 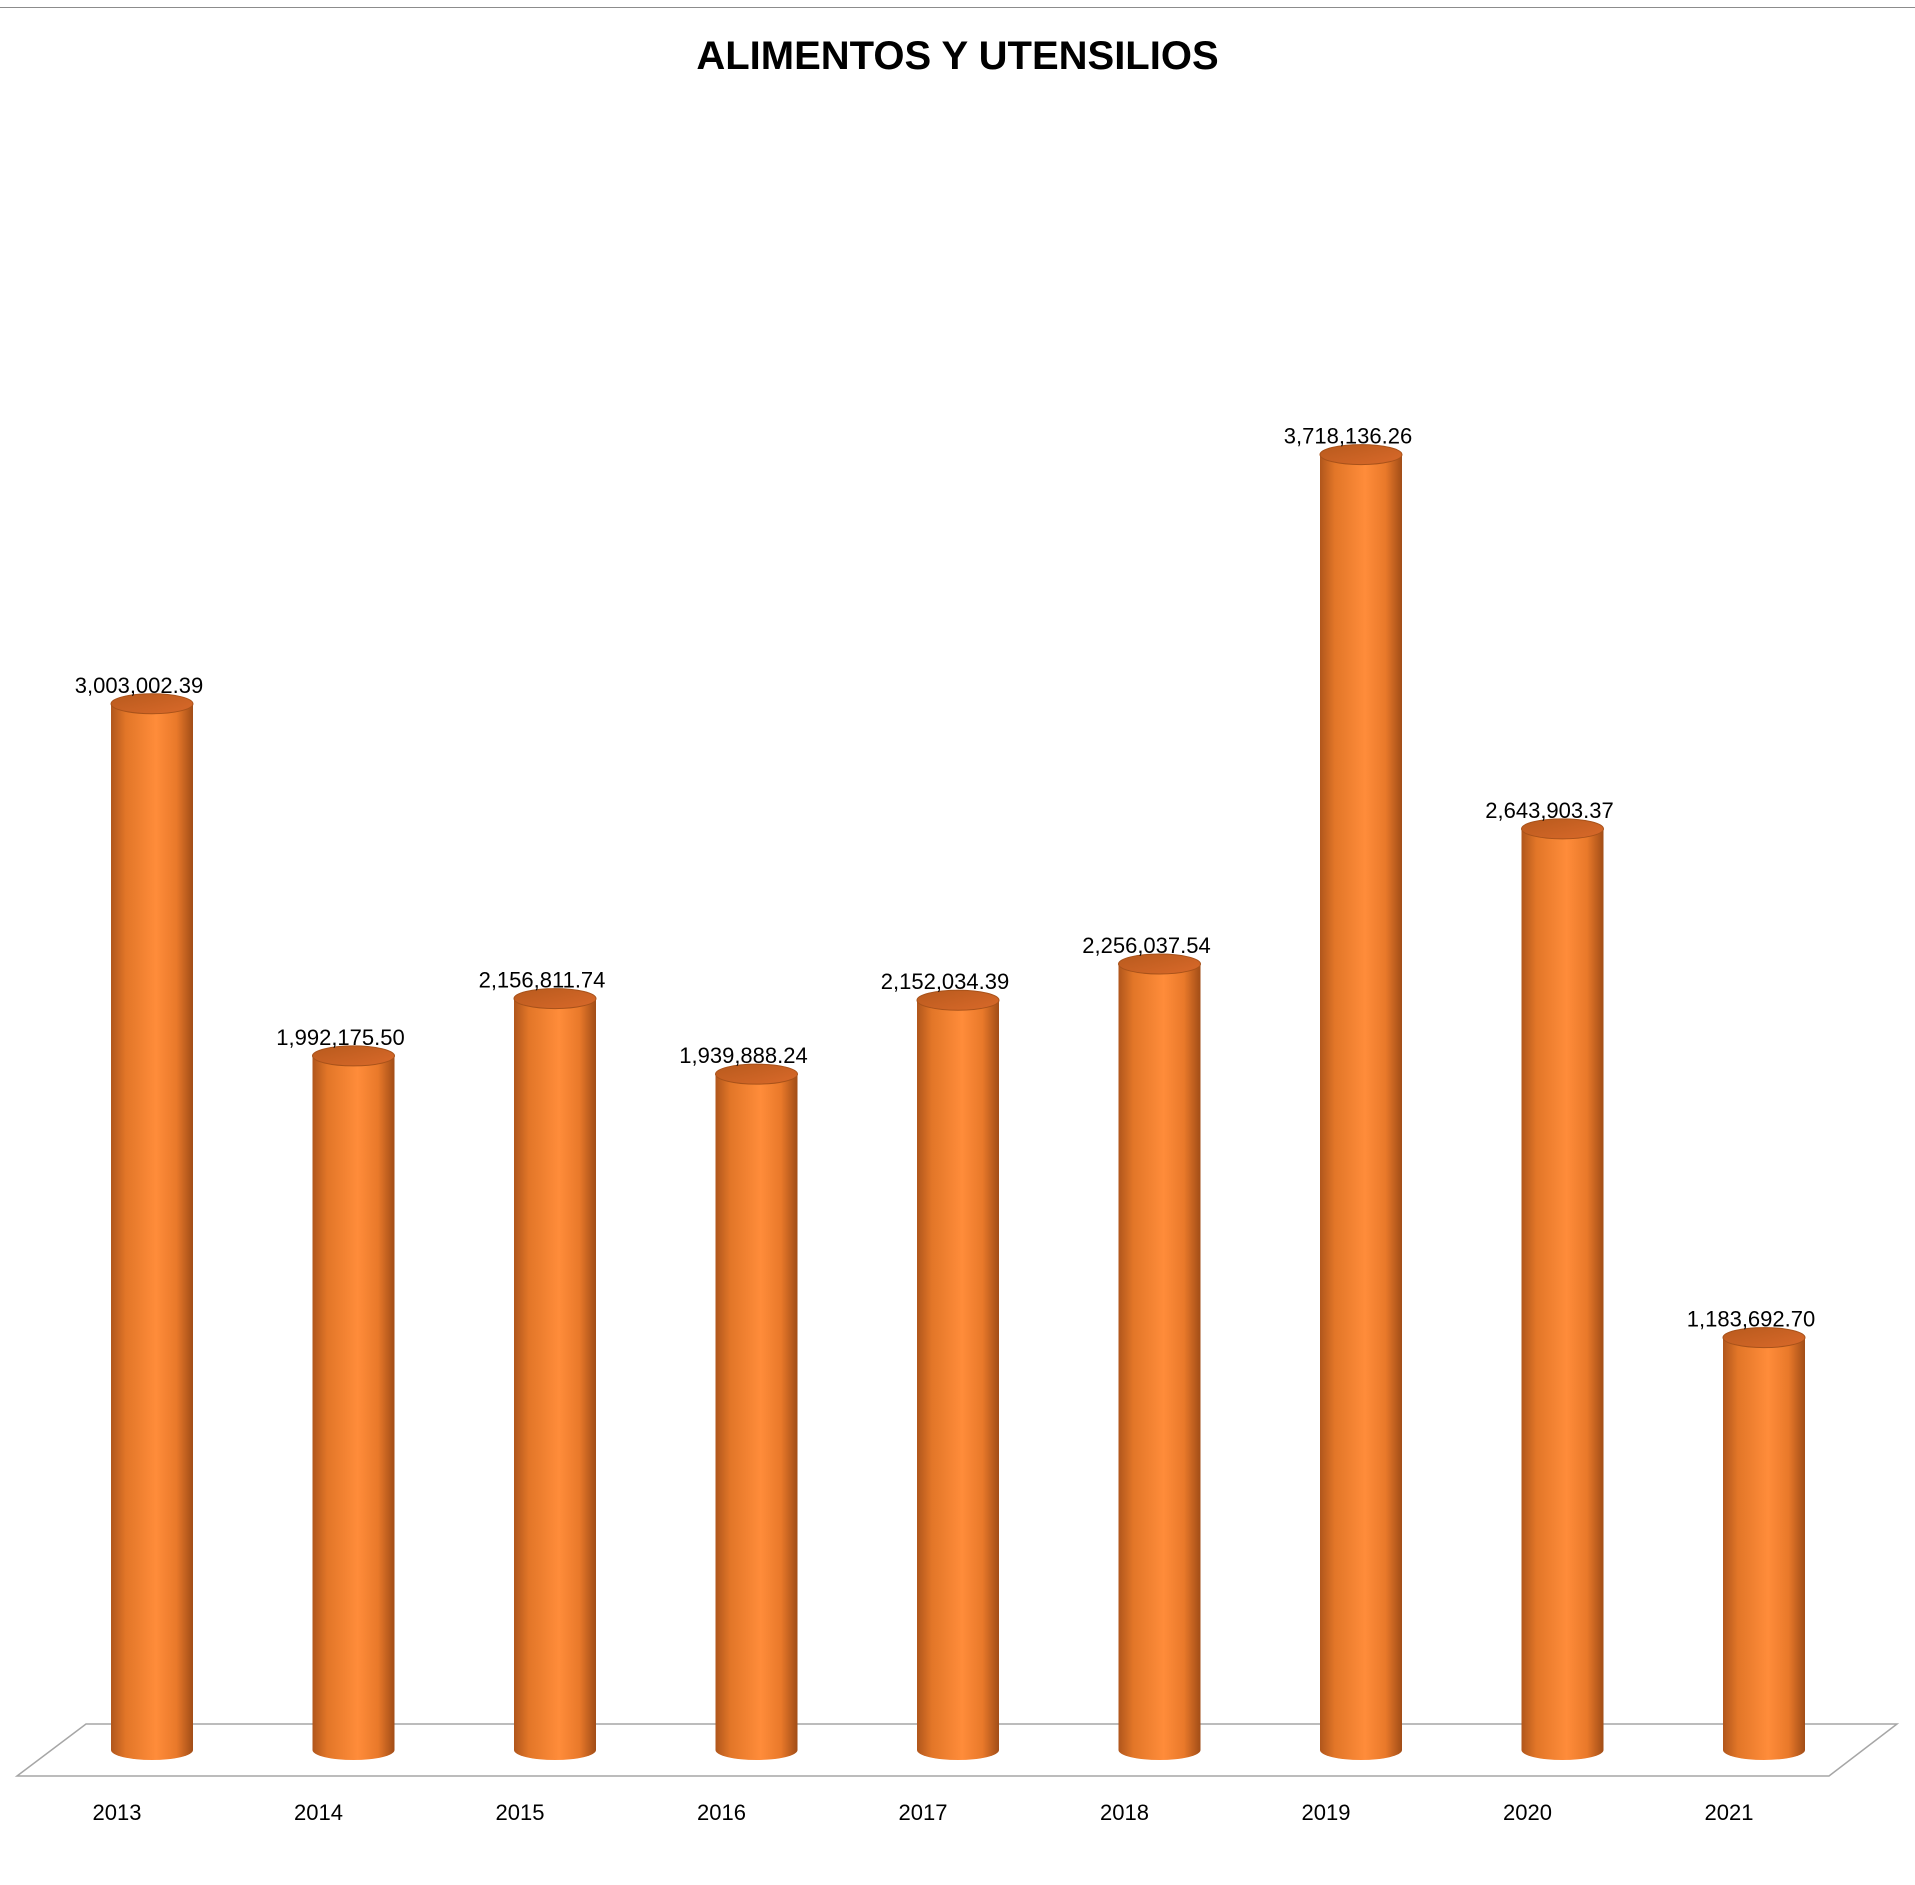 I want to click on chart-title: ALIMENTOS Y UTENSILIOS, so click(x=957, y=56).